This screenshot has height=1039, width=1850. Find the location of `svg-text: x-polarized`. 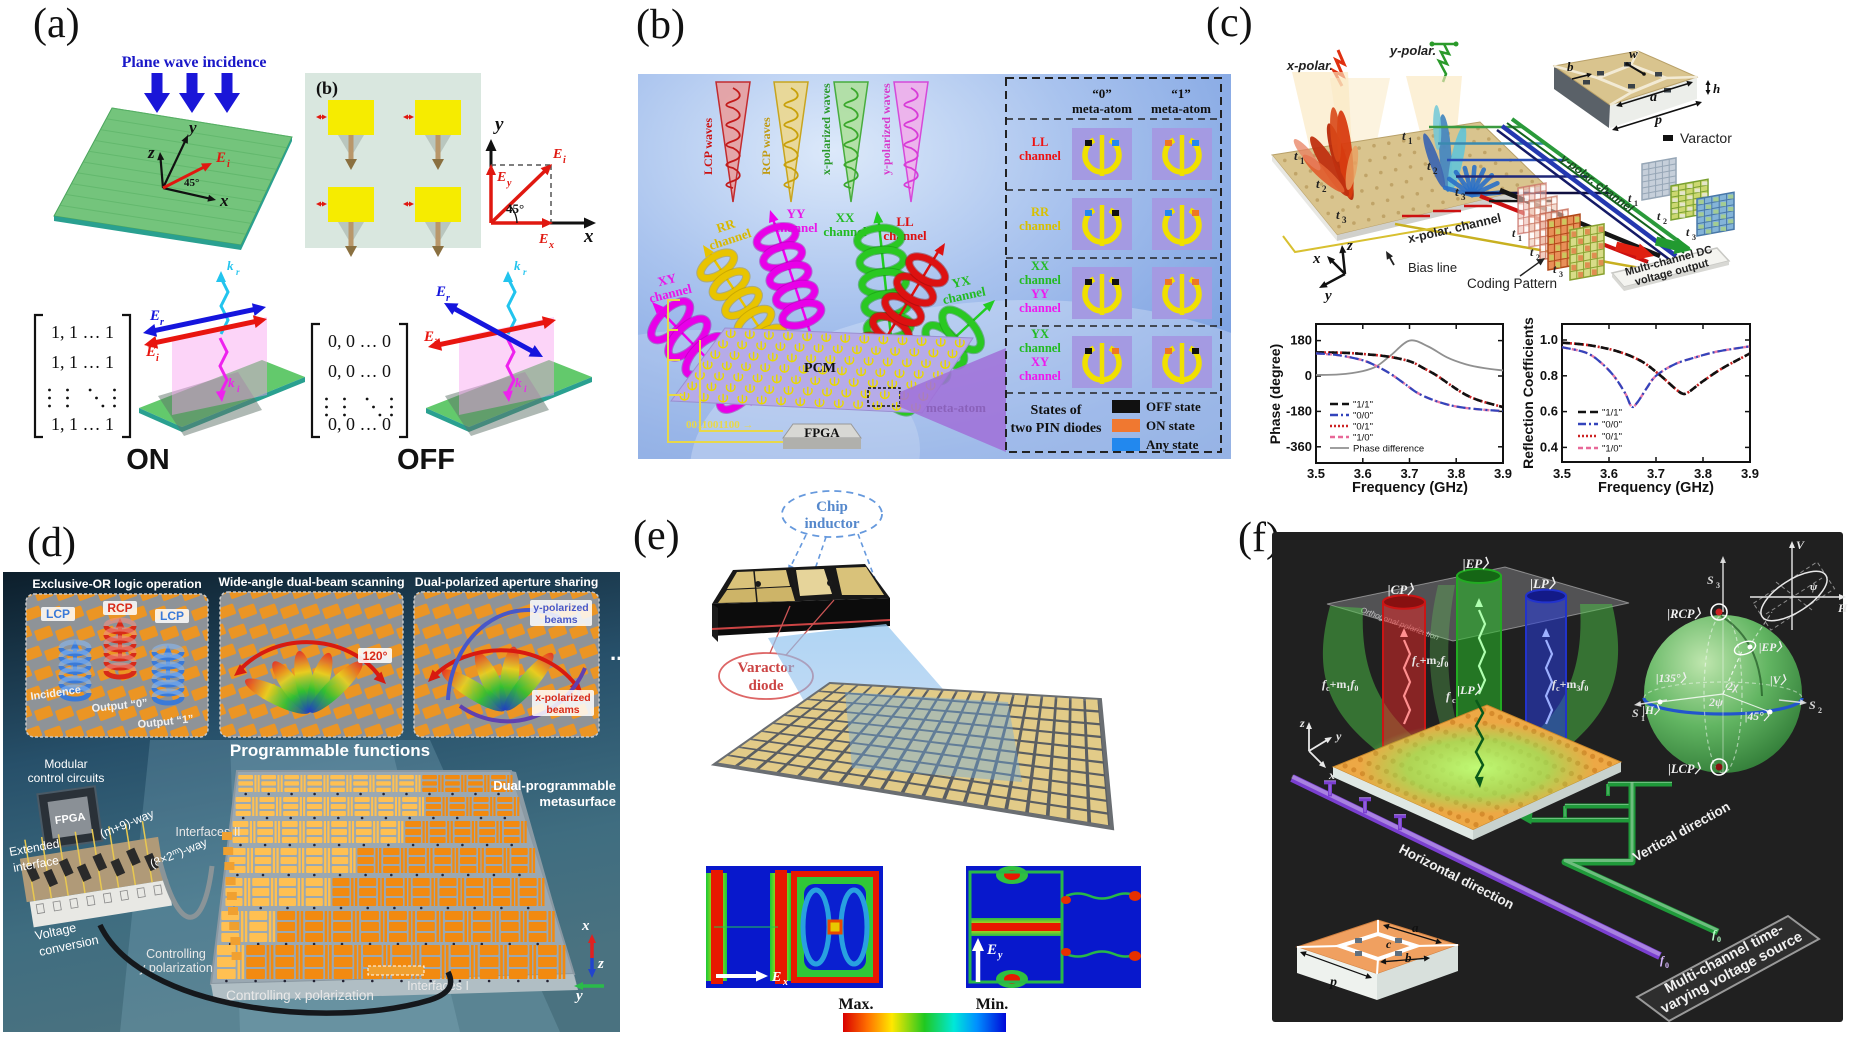

svg-text: x-polarized is located at coordinates (562, 698).